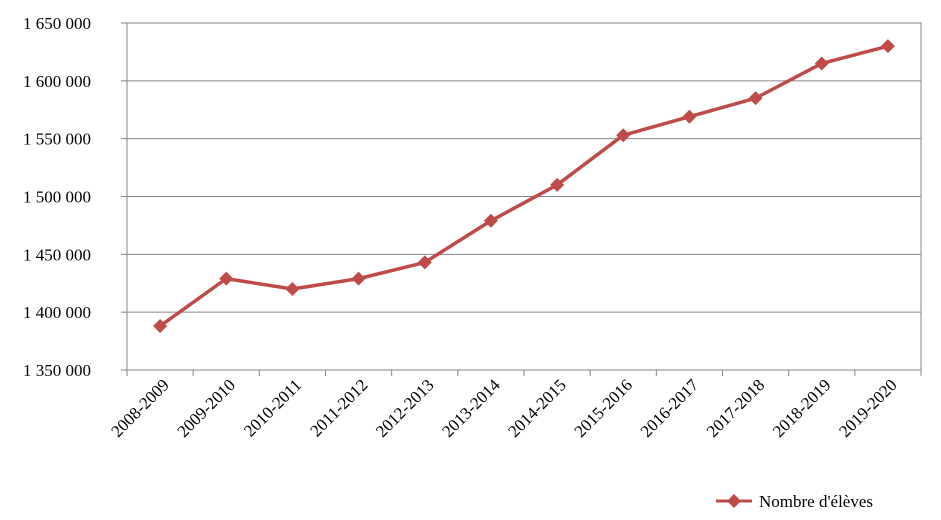  Describe the element at coordinates (57, 139) in the screenshot. I see `y-tick-label: 1 550 000` at that location.